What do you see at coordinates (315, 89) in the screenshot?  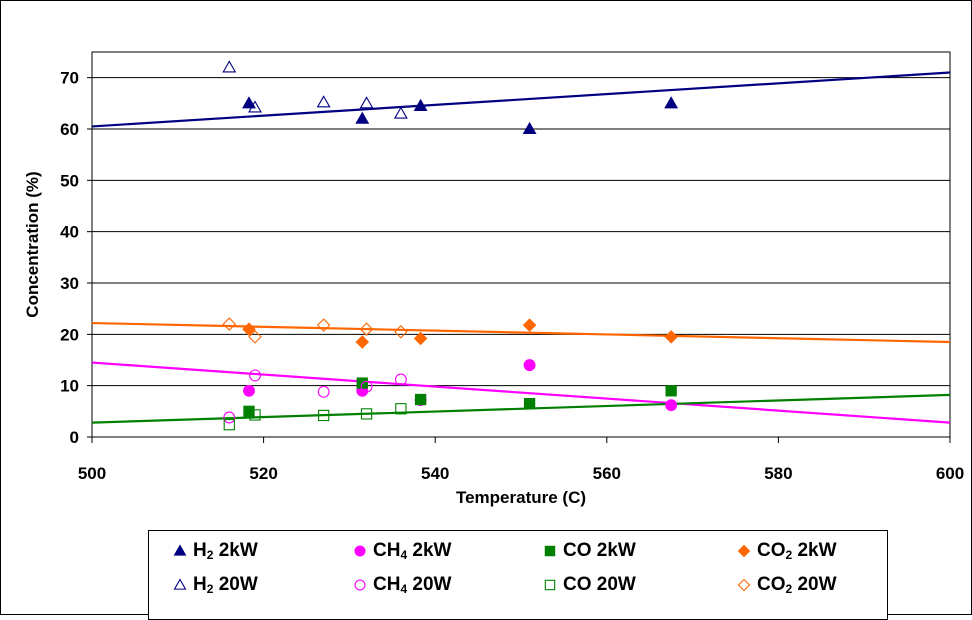 I see `series-h2-20w` at bounding box center [315, 89].